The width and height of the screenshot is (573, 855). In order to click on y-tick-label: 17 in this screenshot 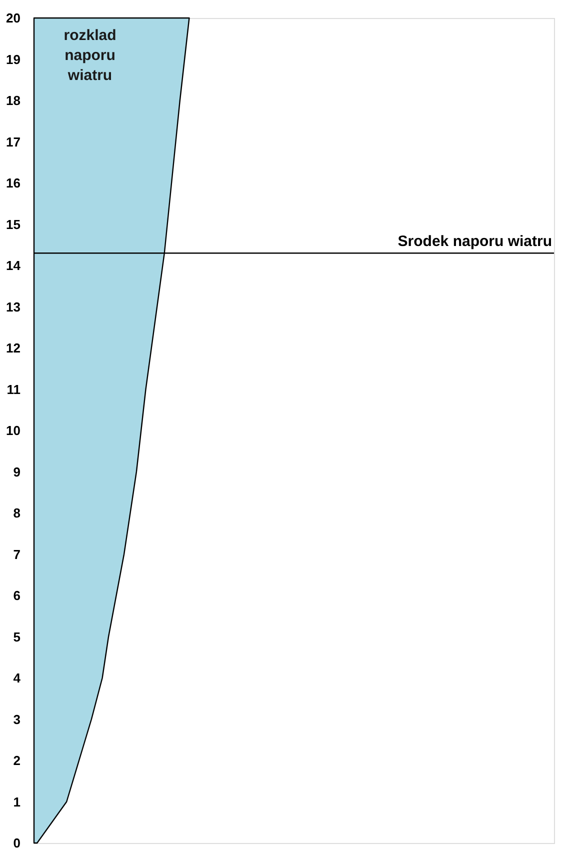, I will do `click(13, 142)`.